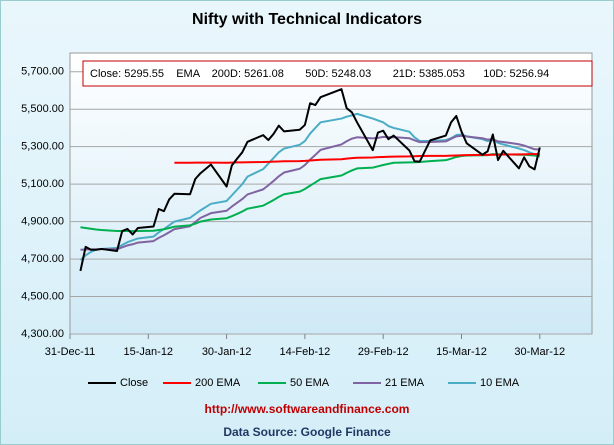 The image size is (614, 445). I want to click on info-box, so click(337, 73).